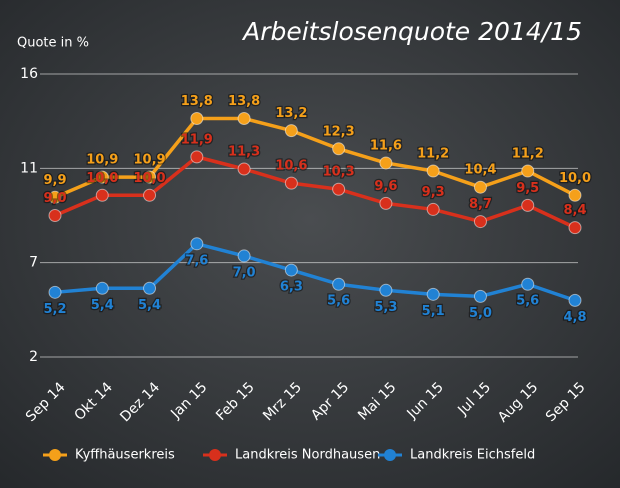  I want to click on data-label: 5,0, so click(480, 313).